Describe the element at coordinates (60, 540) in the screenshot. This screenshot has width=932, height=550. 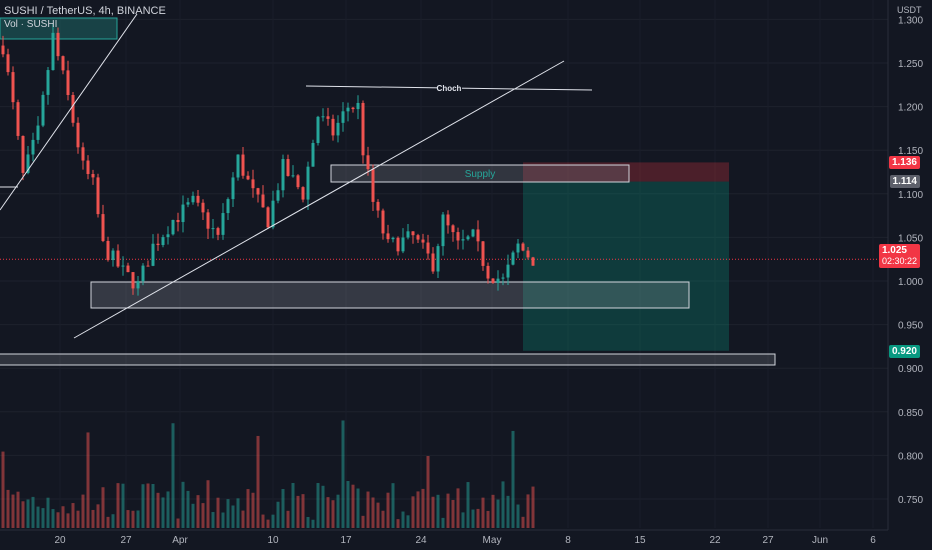
I see `x-tick-label: 20` at that location.